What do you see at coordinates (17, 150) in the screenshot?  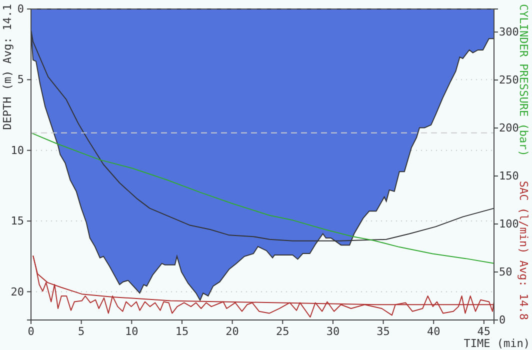 I see `y-tick-label: 10` at bounding box center [17, 150].